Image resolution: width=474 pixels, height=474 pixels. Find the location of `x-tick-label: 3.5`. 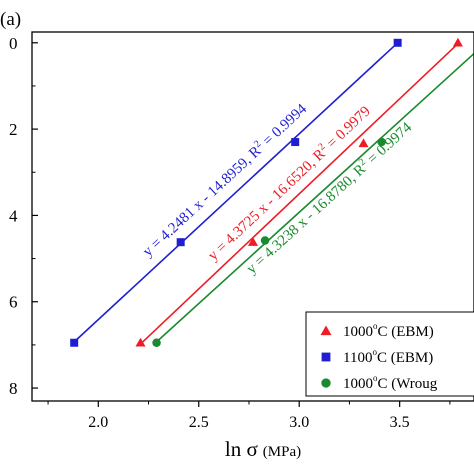

x-tick-label: 3.5 is located at coordinates (400, 422).